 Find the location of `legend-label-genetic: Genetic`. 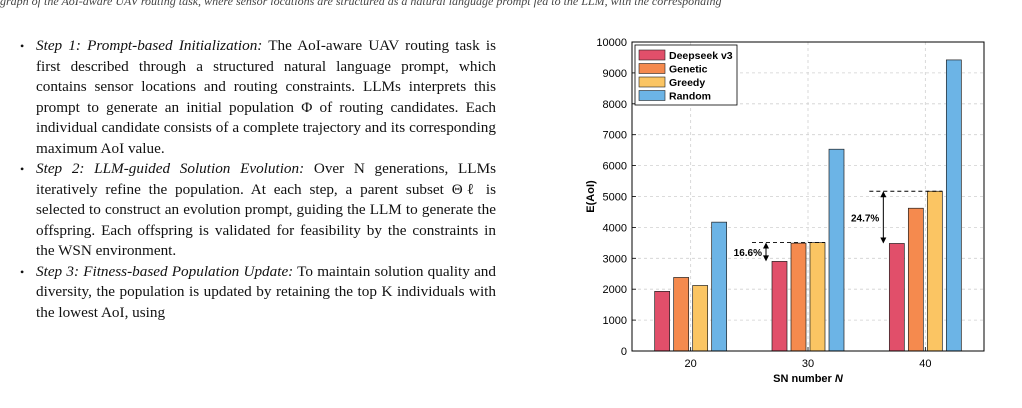

legend-label-genetic: Genetic is located at coordinates (688, 70).